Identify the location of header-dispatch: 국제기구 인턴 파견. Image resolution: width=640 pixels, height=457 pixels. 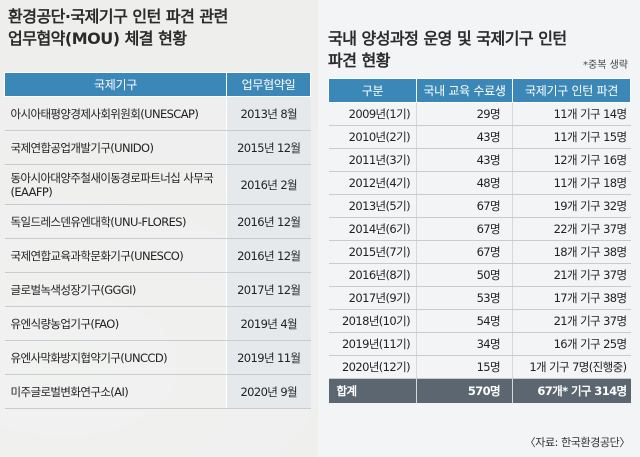
(571, 90).